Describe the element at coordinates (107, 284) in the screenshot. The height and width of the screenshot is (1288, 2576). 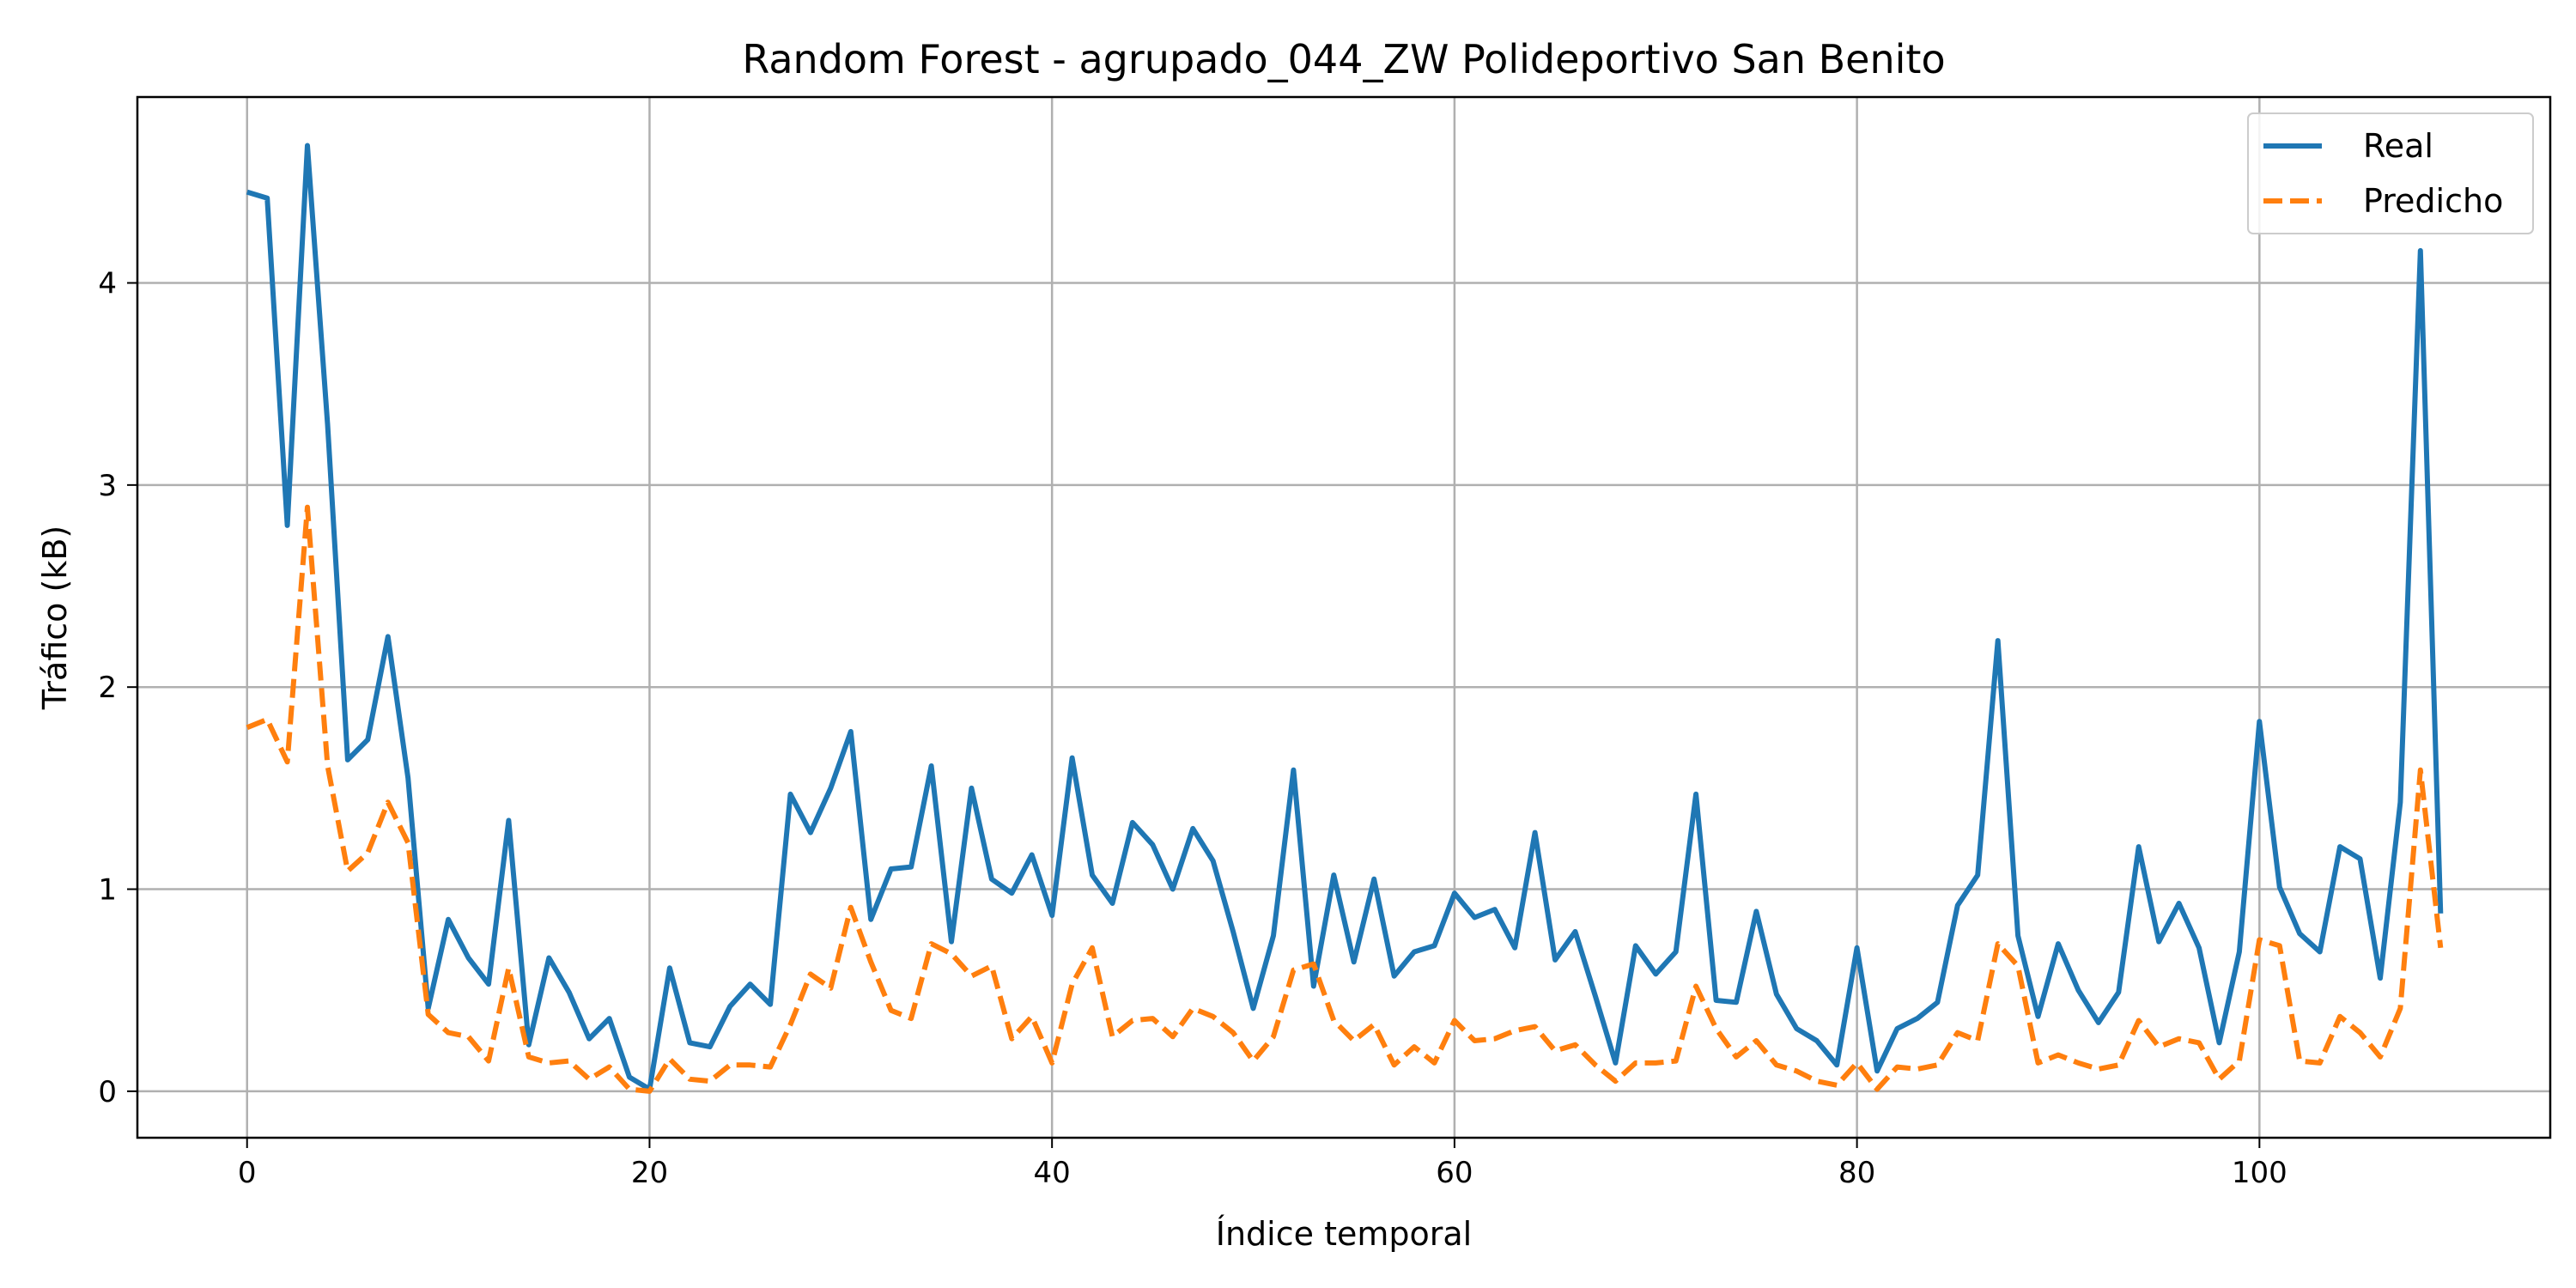
I see `y-tick-label: 4` at that location.